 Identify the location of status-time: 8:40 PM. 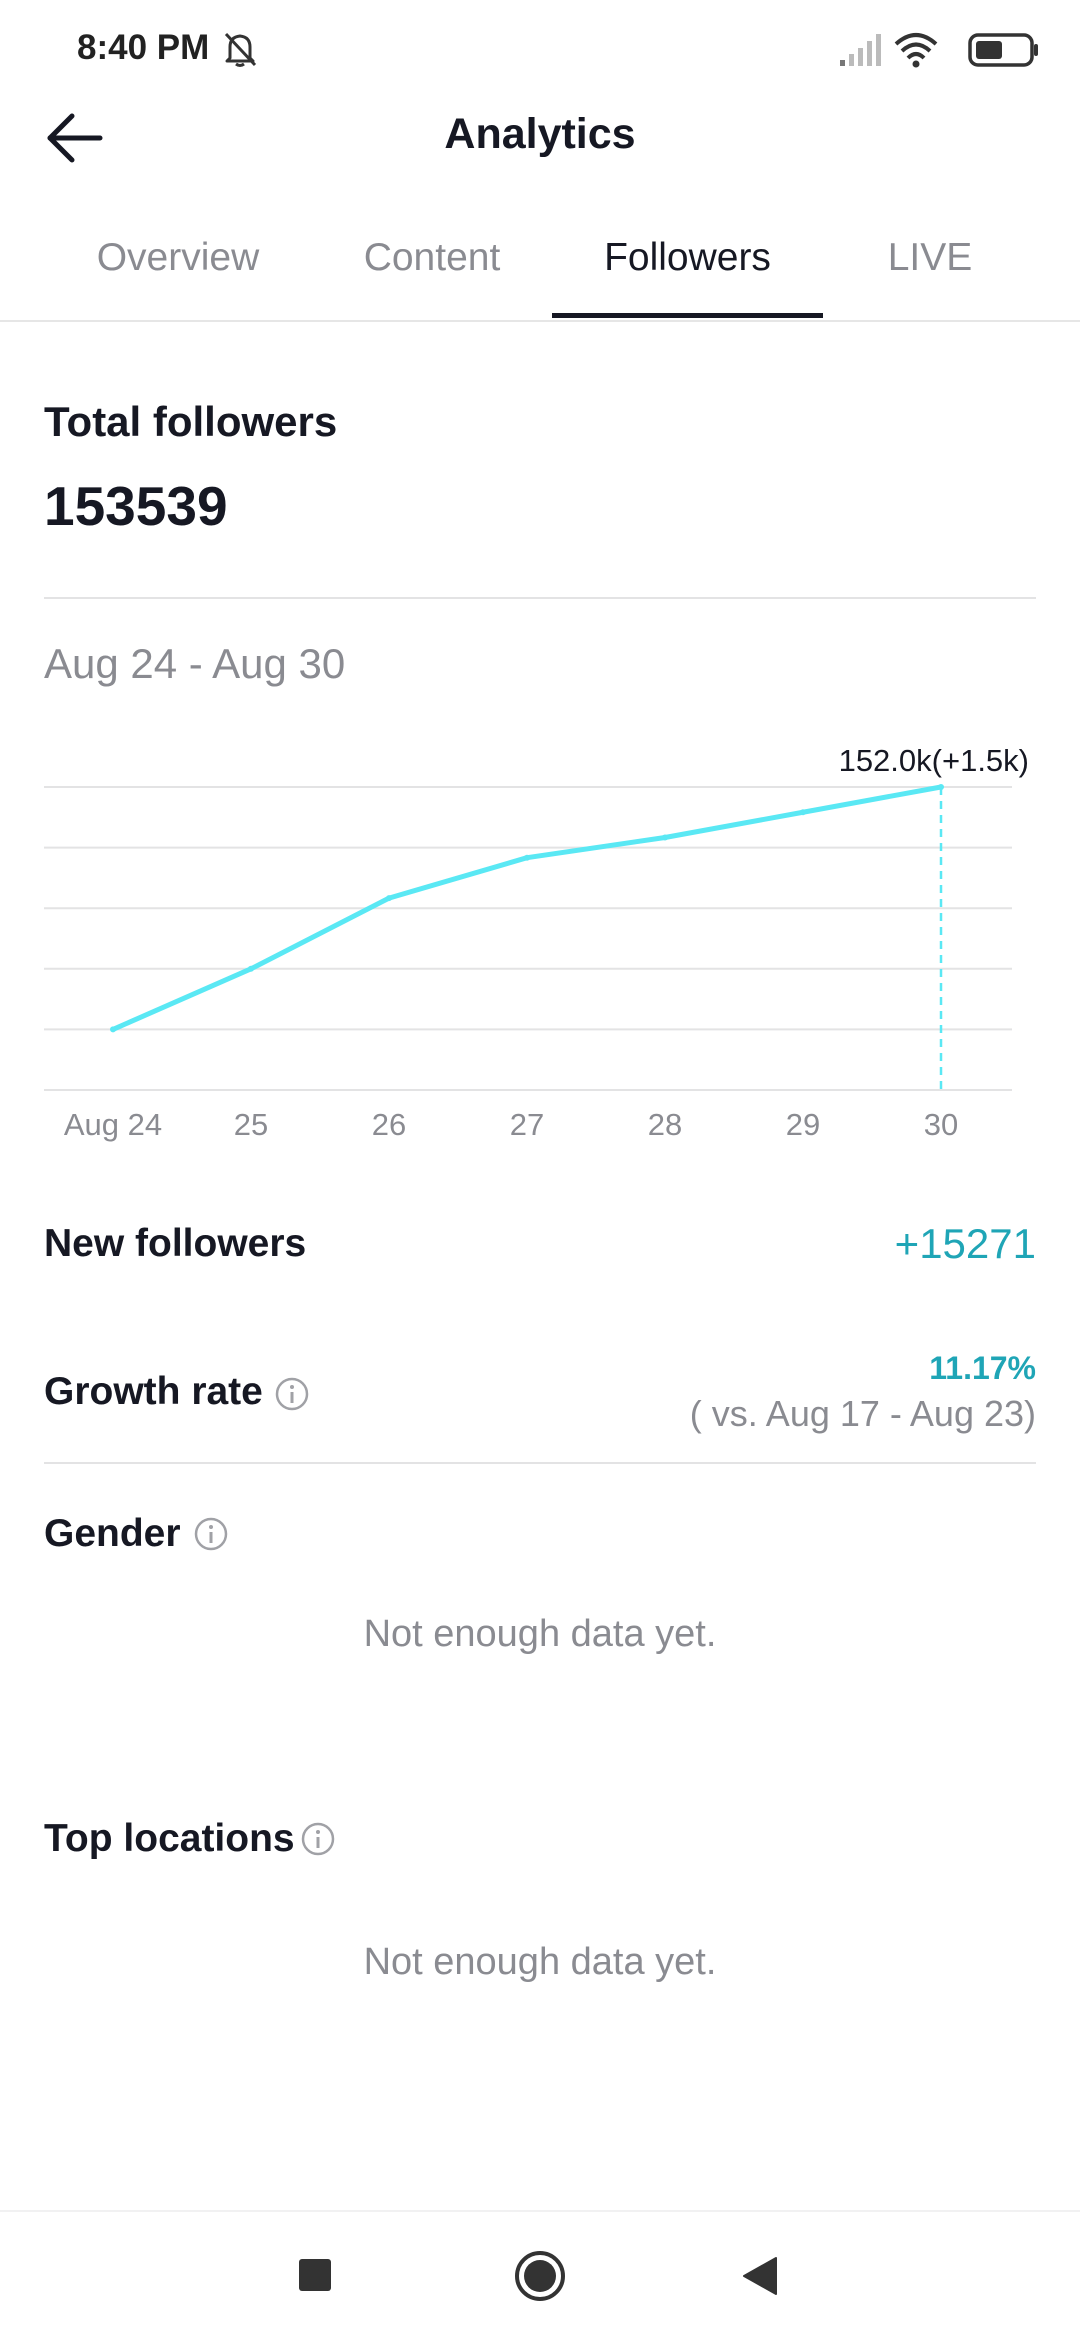
(143, 47).